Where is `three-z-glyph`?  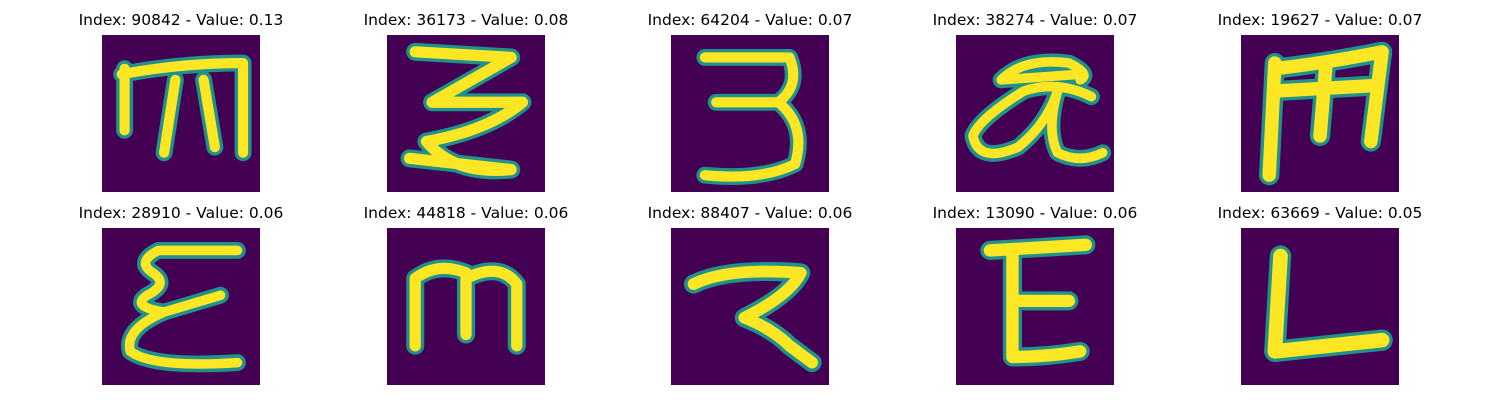 three-z-glyph is located at coordinates (466, 113).